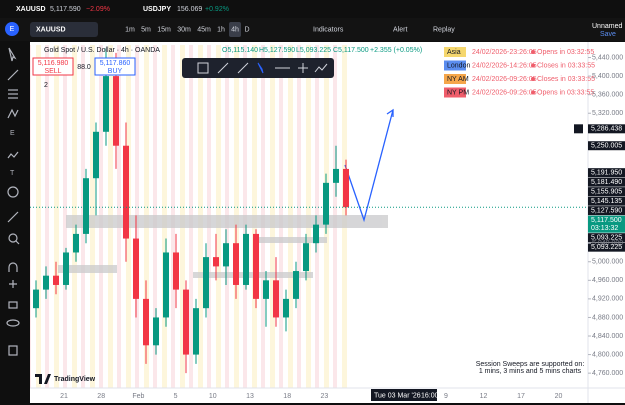 The image size is (625, 405). I want to click on price-label: 5,286.438, so click(606, 129).